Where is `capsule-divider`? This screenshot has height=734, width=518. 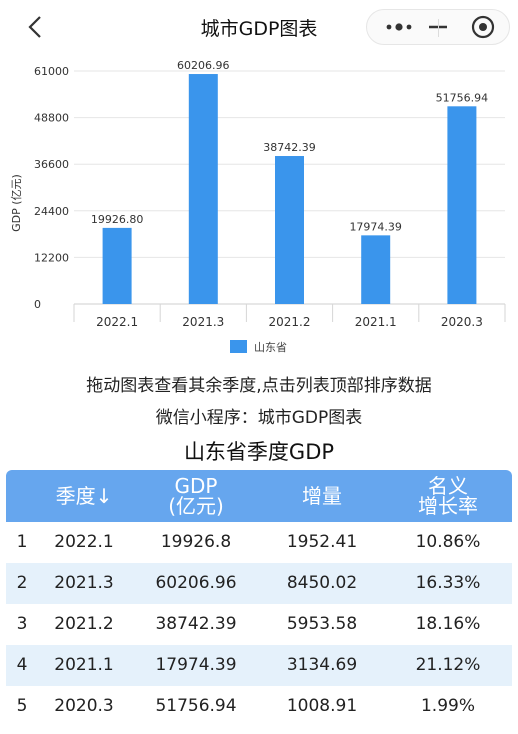 capsule-divider is located at coordinates (438, 28).